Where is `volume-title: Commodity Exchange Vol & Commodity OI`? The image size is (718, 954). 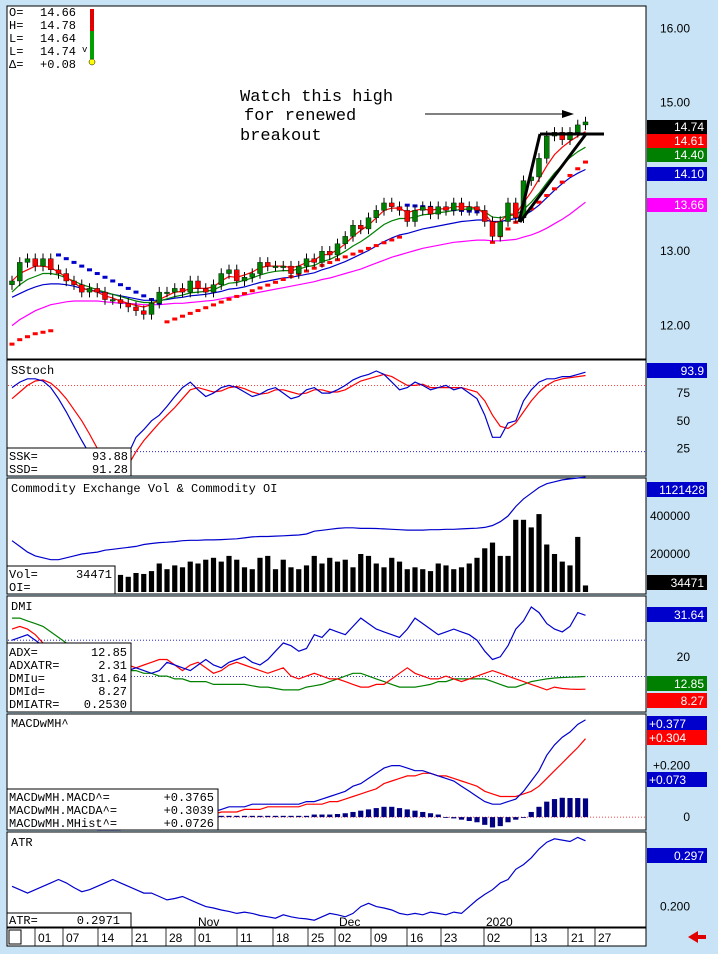 volume-title: Commodity Exchange Vol & Commodity OI is located at coordinates (144, 489).